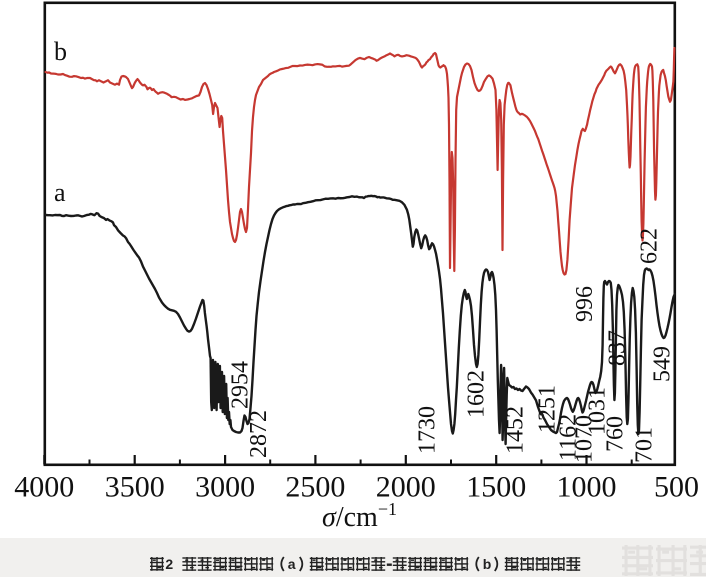 The width and height of the screenshot is (706, 577). I want to click on svg-text: 3500, so click(135, 487).